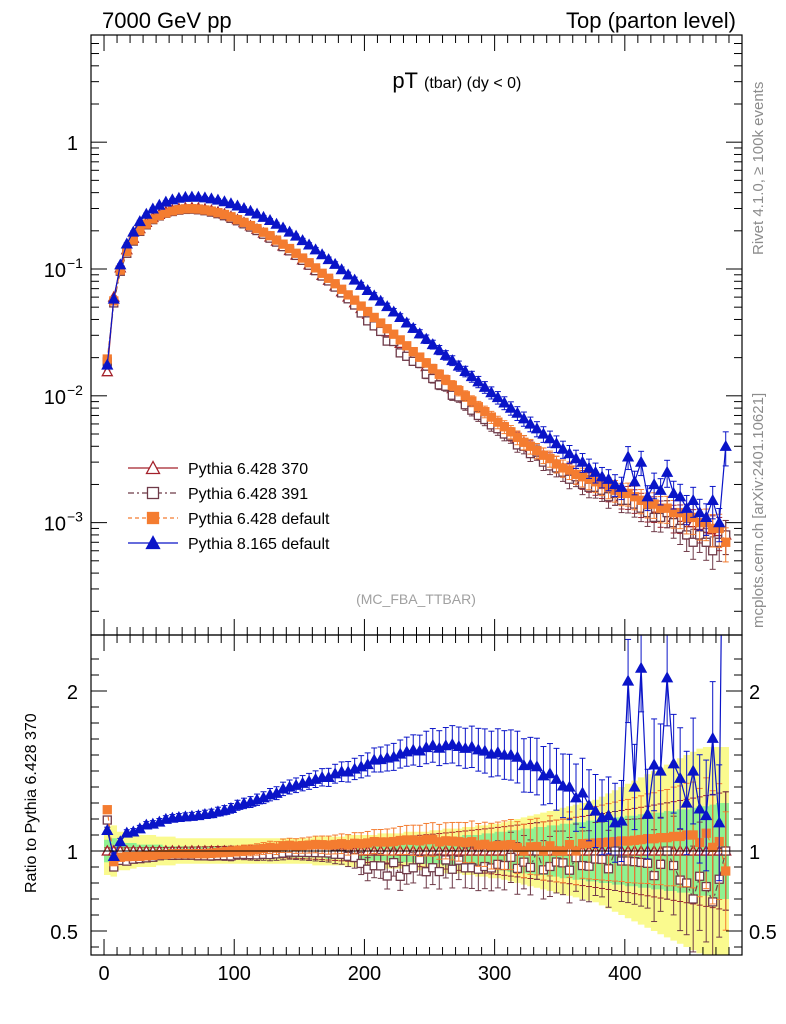 Image resolution: width=786 pixels, height=1024 pixels. Describe the element at coordinates (72, 853) in the screenshot. I see `ratio-y-tick-label: 1` at that location.